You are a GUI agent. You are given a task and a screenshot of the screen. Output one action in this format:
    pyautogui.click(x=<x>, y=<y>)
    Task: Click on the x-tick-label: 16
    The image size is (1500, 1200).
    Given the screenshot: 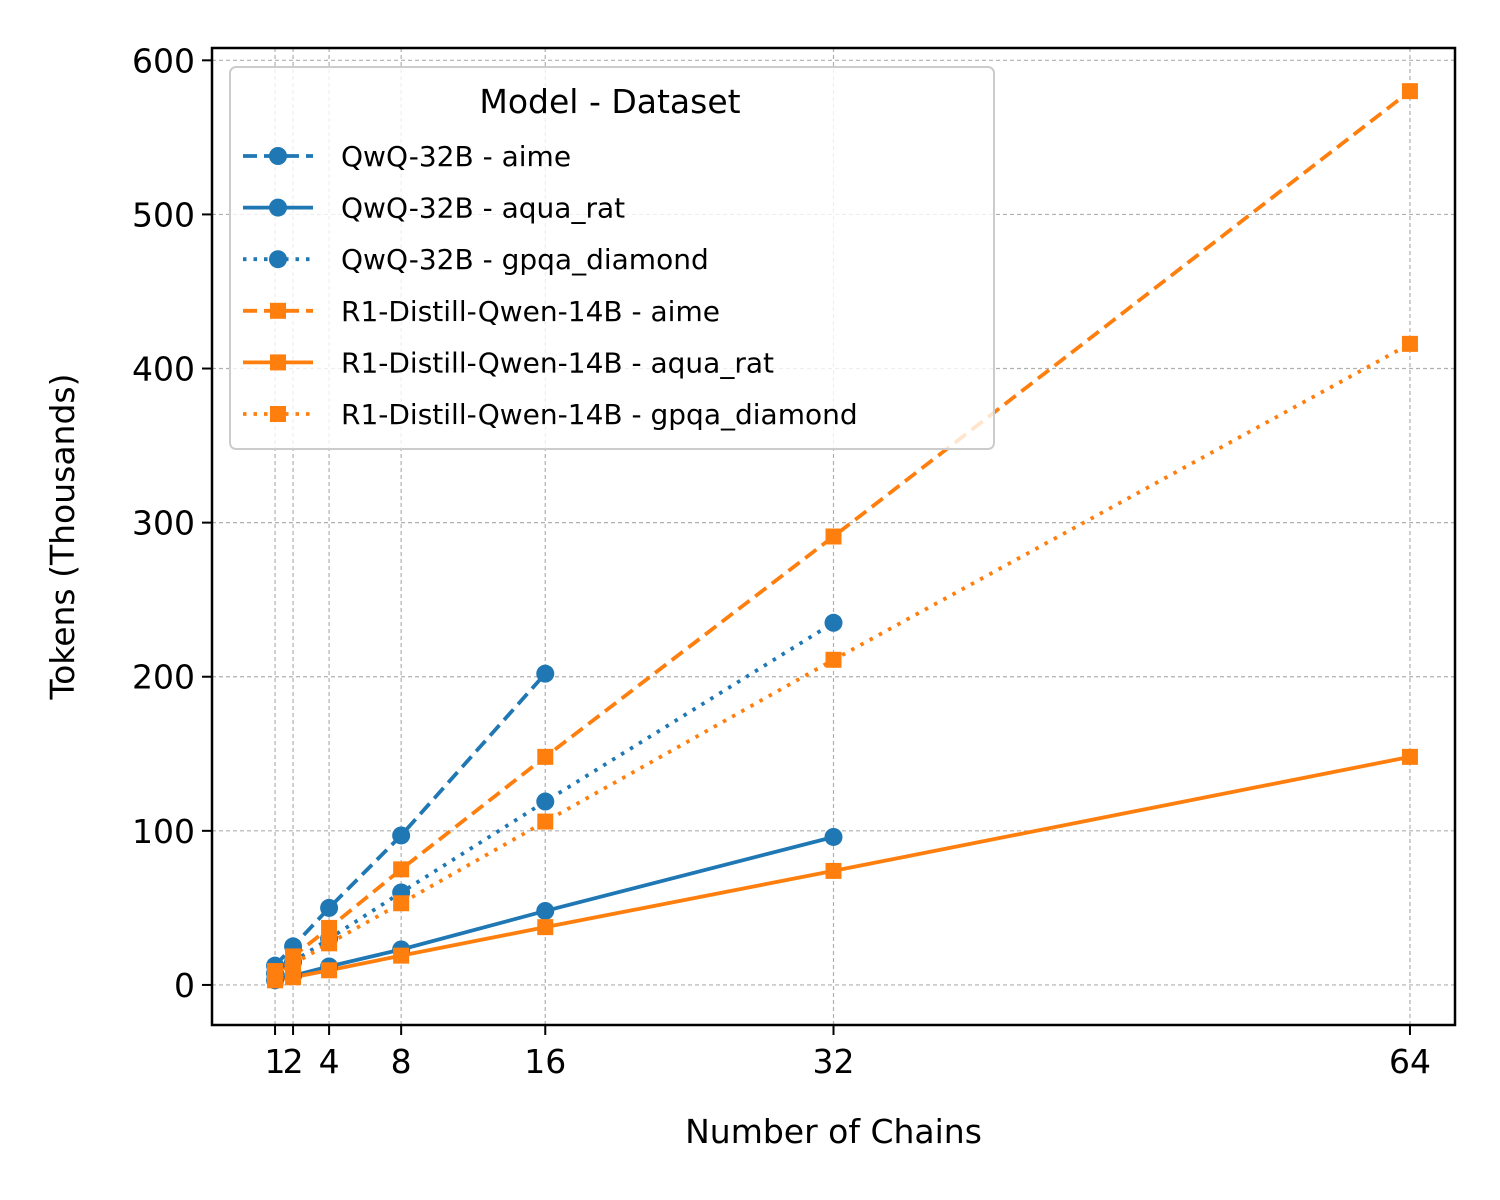 What is the action you would take?
    pyautogui.click(x=545, y=1061)
    